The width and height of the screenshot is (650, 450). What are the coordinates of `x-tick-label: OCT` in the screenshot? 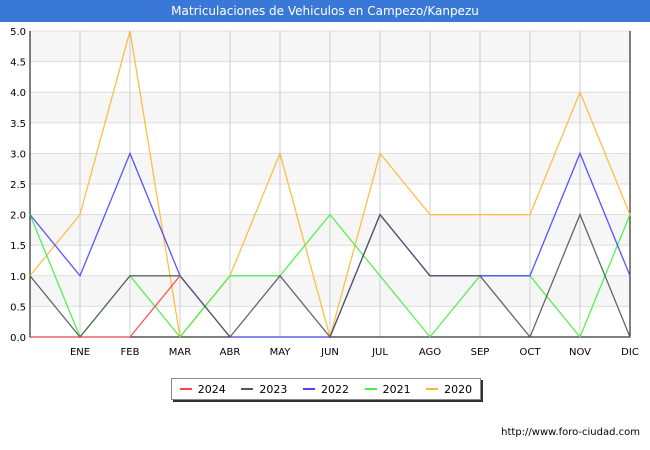 It's located at (531, 352).